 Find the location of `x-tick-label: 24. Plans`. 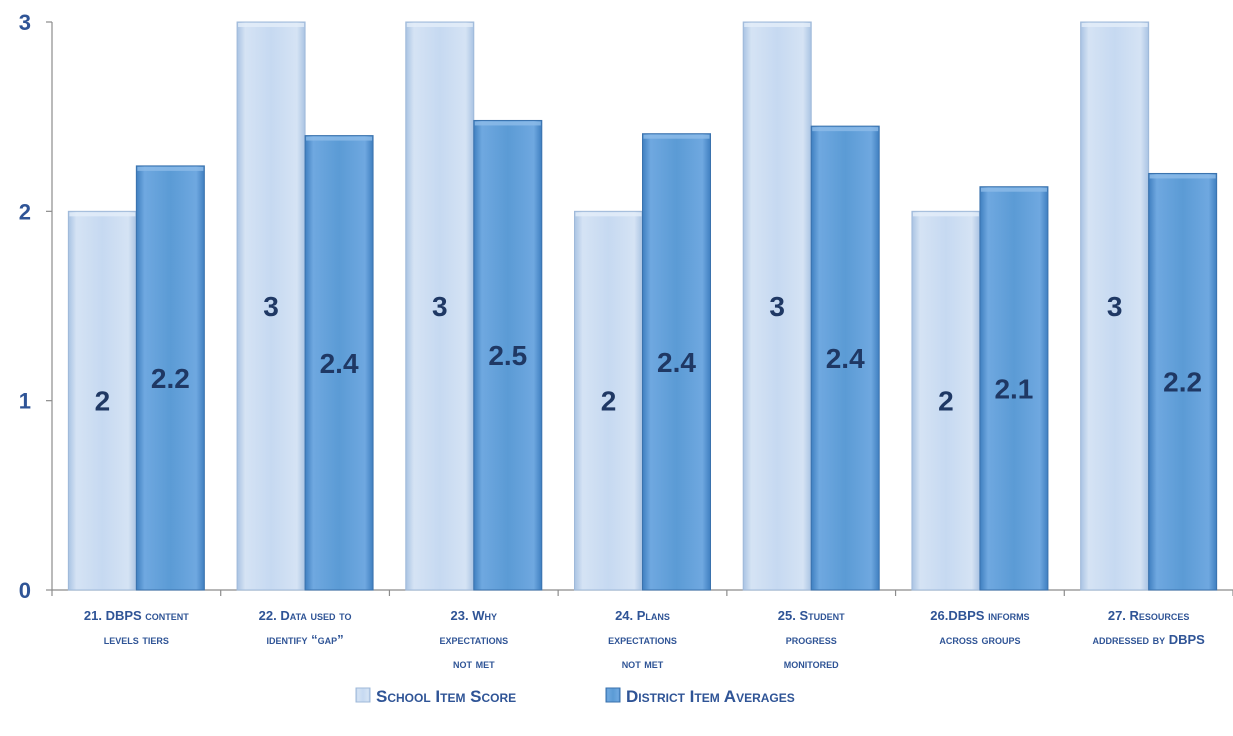

x-tick-label: 24. Plans is located at coordinates (642, 615).